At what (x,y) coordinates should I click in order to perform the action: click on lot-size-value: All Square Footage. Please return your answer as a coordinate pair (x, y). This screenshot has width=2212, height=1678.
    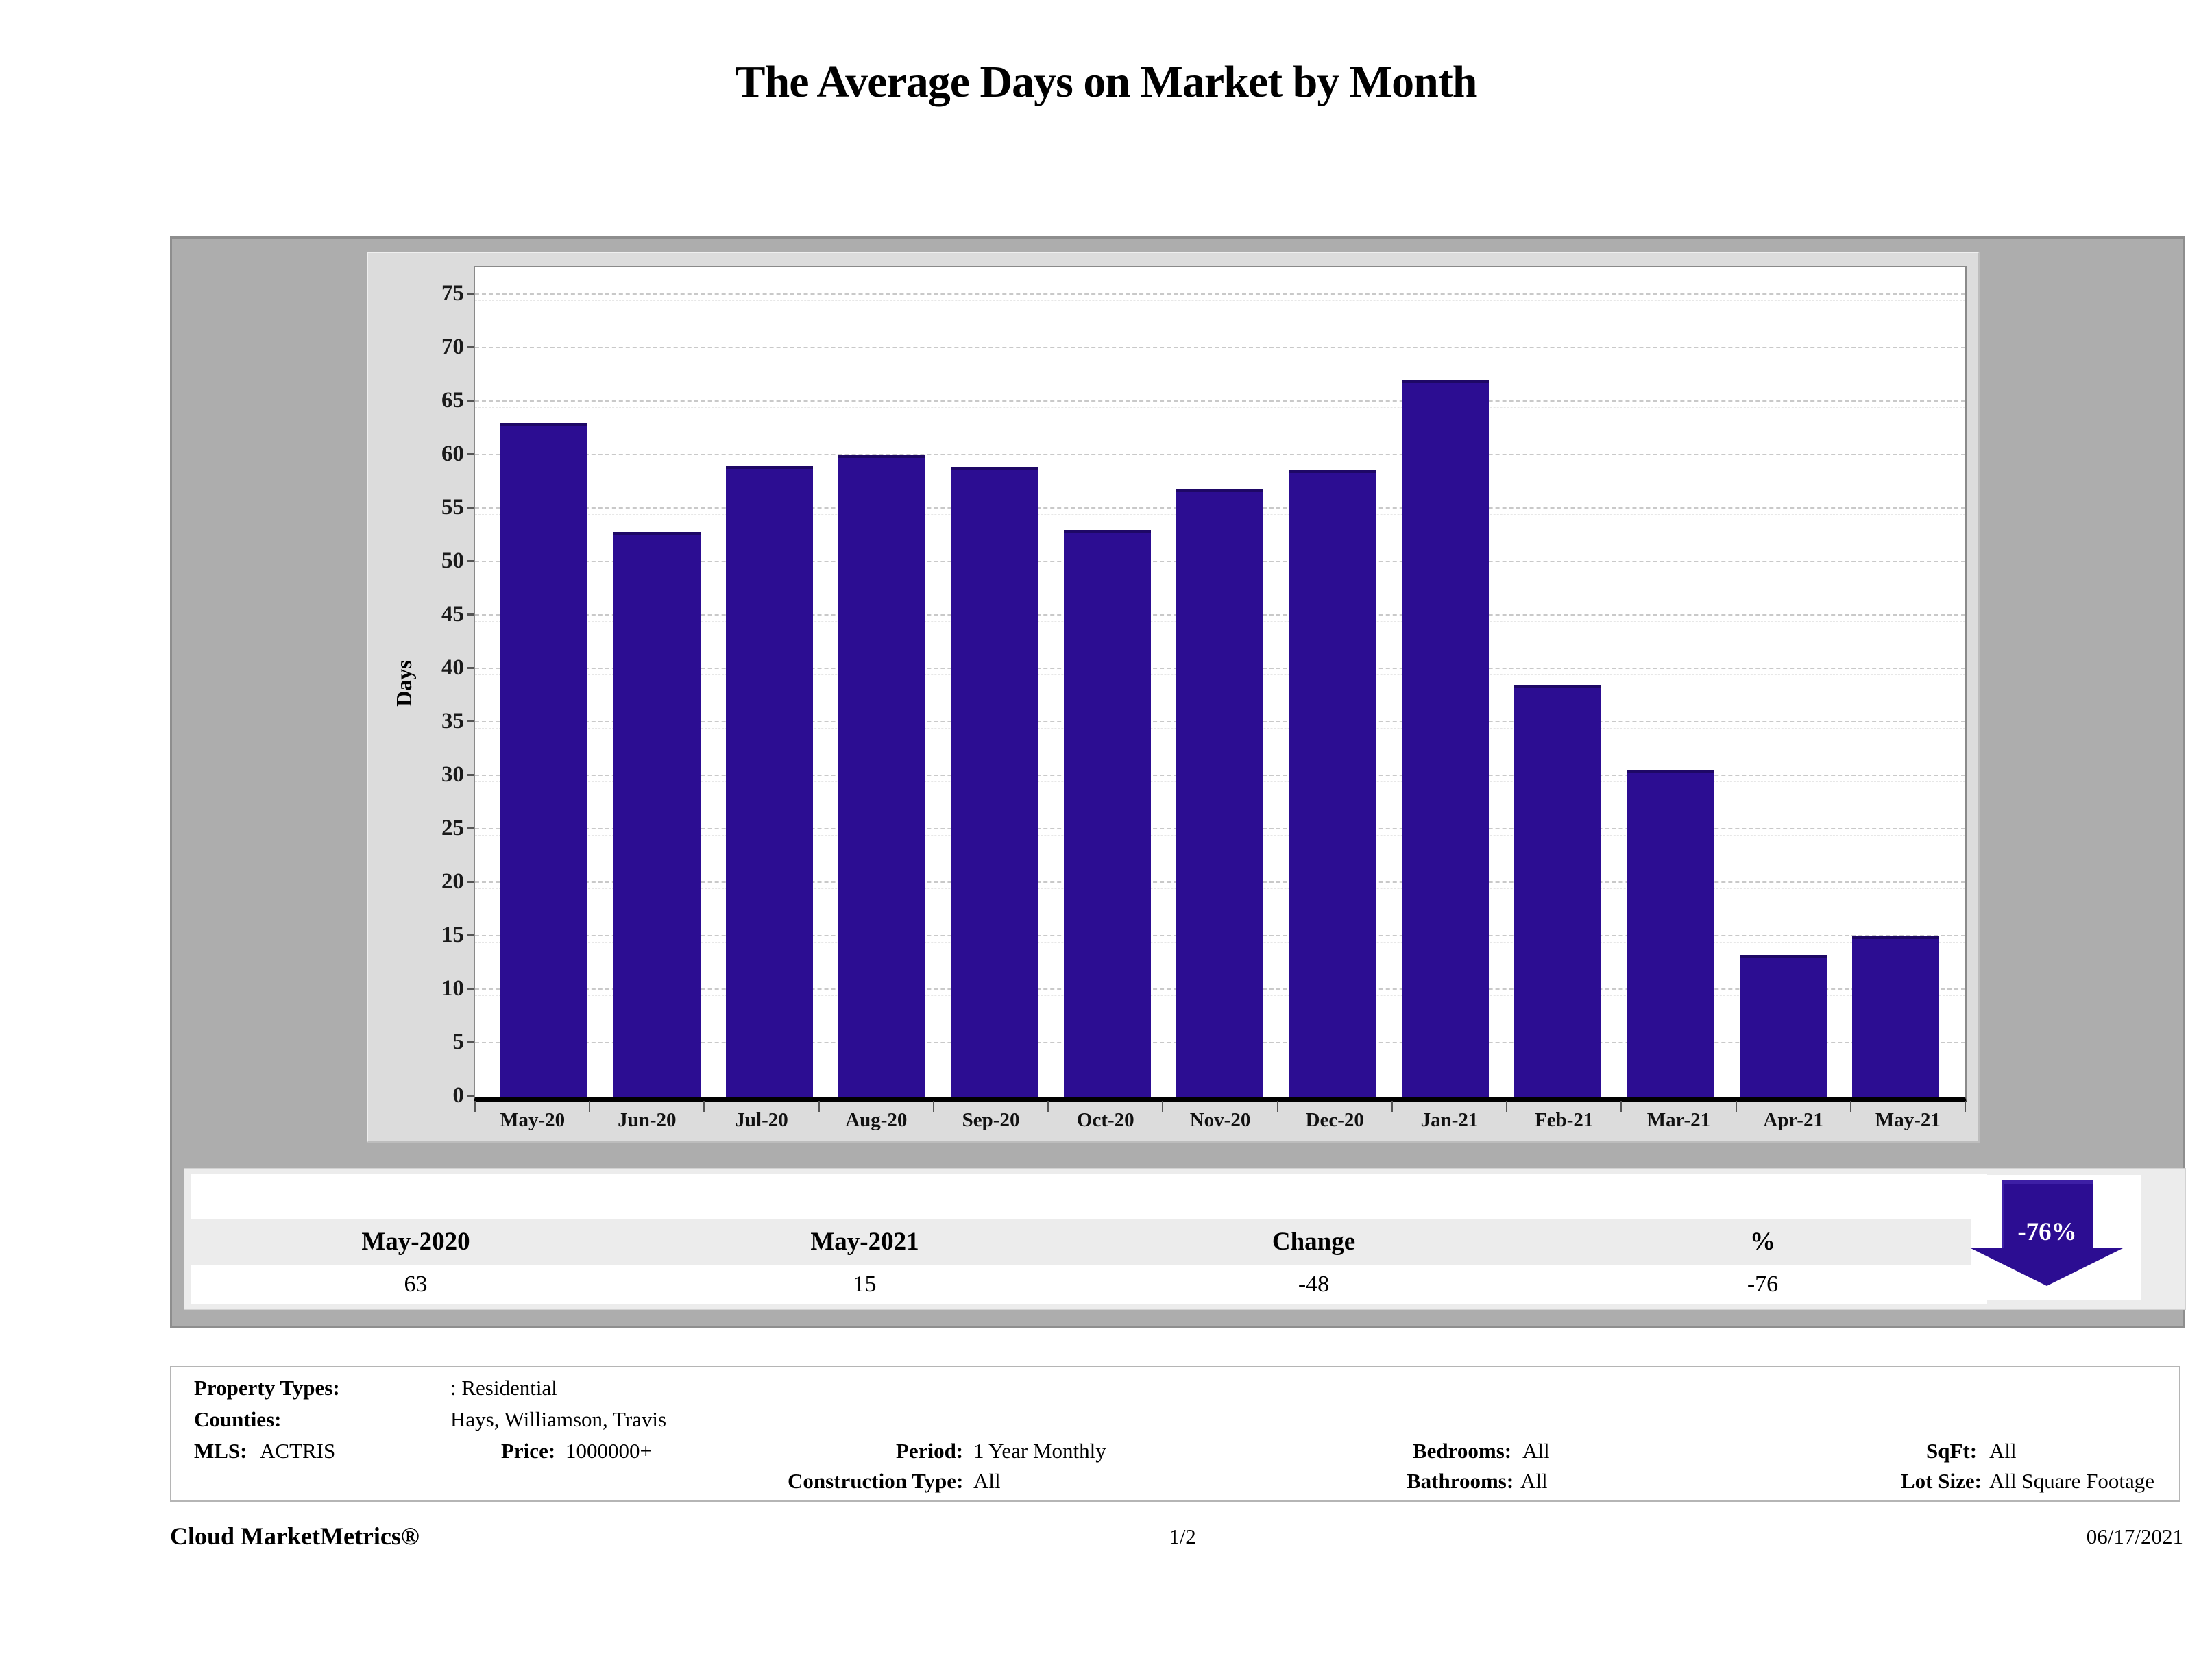
    Looking at the image, I should click on (2072, 1481).